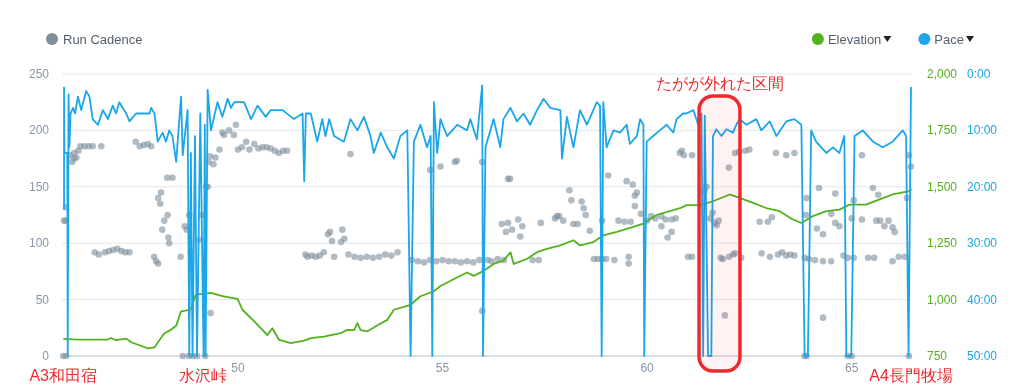  What do you see at coordinates (39, 74) in the screenshot?
I see `y-tick-label: 250` at bounding box center [39, 74].